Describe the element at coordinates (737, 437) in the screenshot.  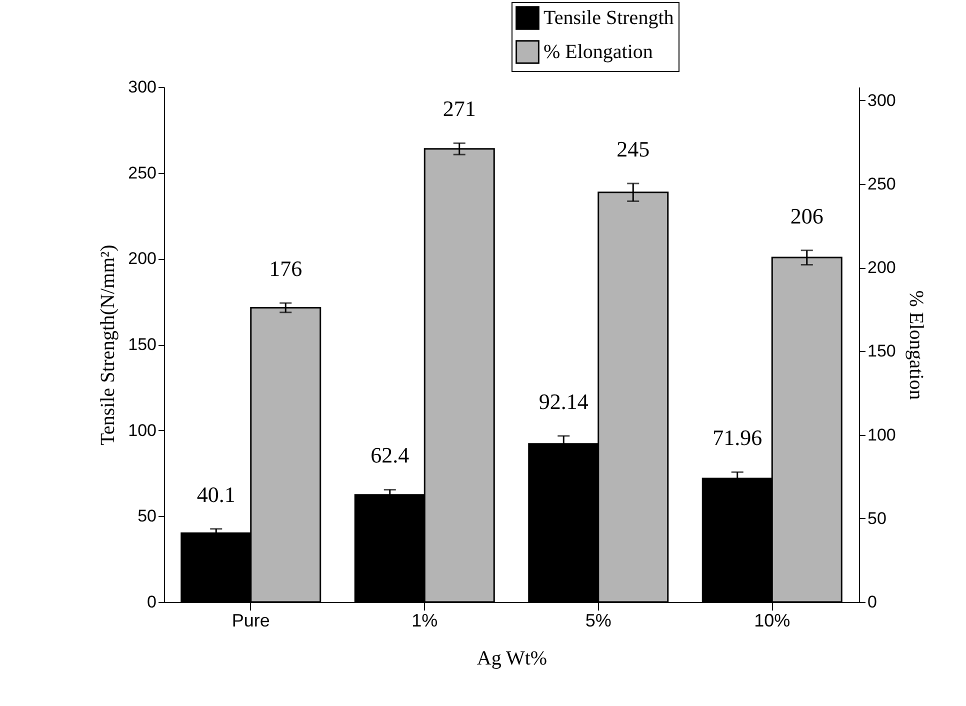
I see `data-label: 71.96` at that location.